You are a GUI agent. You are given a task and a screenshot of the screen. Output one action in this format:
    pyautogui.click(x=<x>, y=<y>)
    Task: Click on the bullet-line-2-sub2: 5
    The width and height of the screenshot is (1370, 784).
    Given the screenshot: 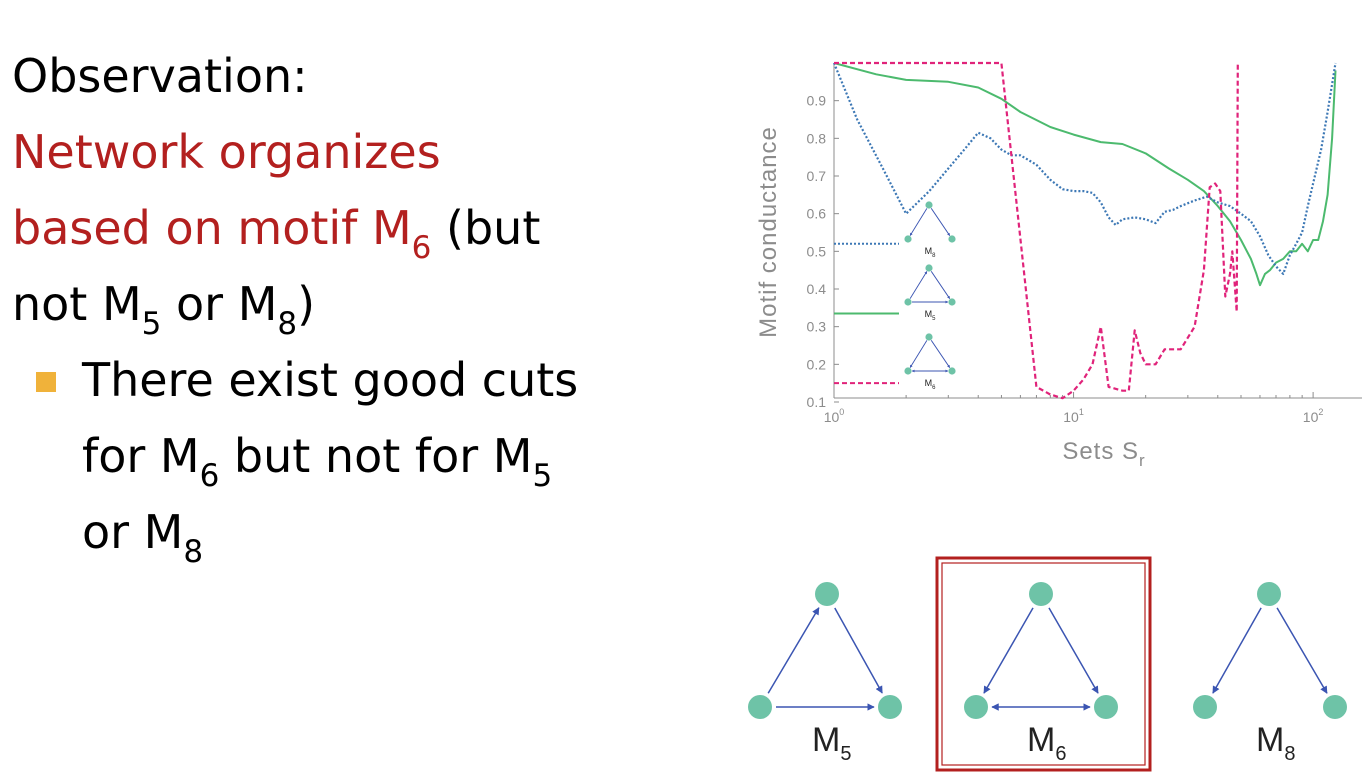 What is the action you would take?
    pyautogui.click(x=542, y=476)
    